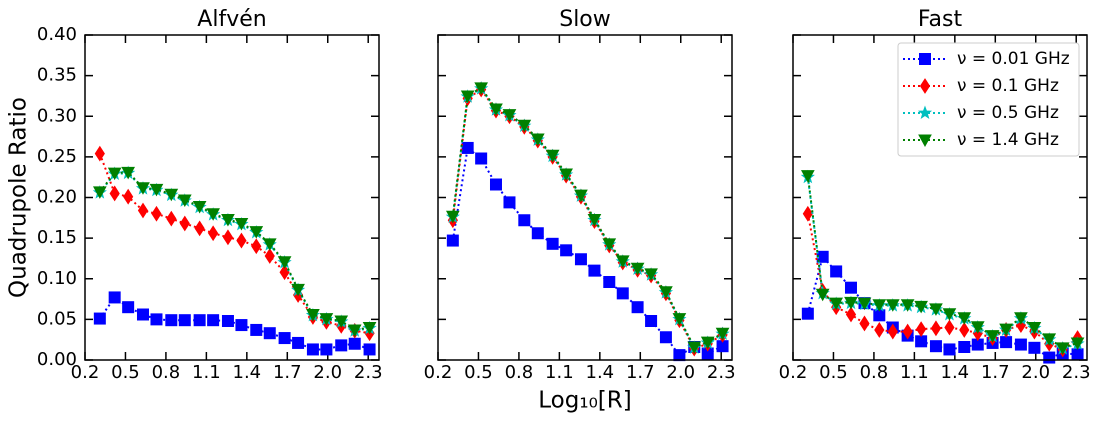  What do you see at coordinates (925, 112) in the screenshot?
I see `marker-star` at bounding box center [925, 112].